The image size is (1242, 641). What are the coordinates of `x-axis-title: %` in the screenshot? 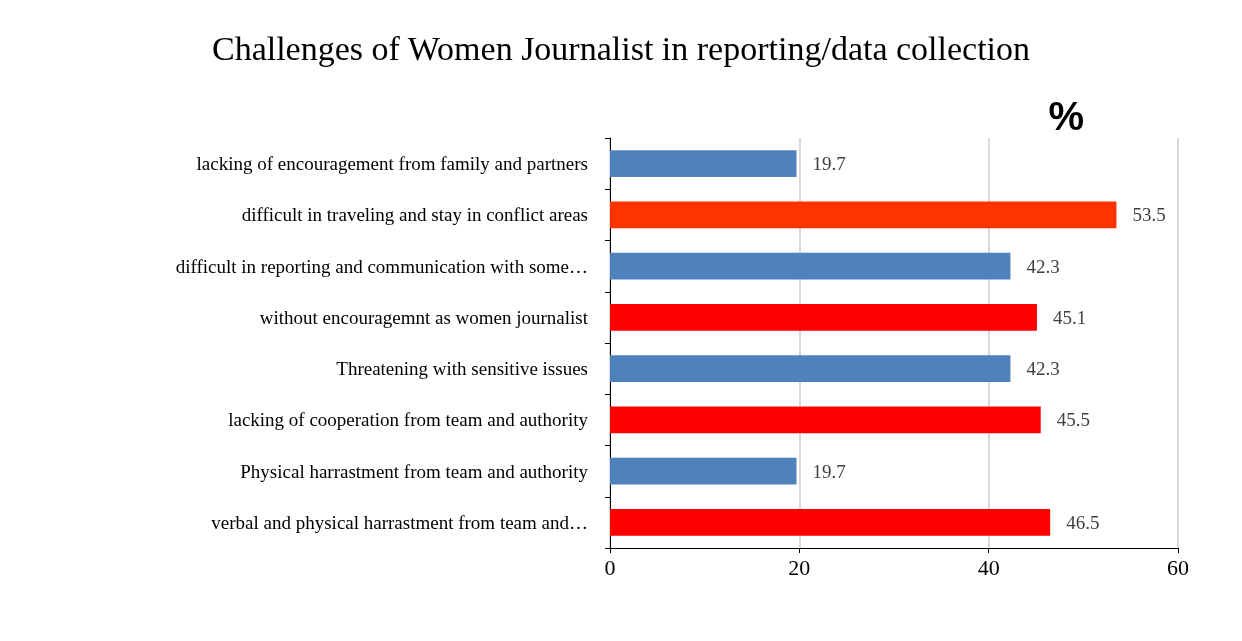 It's located at (1066, 116).